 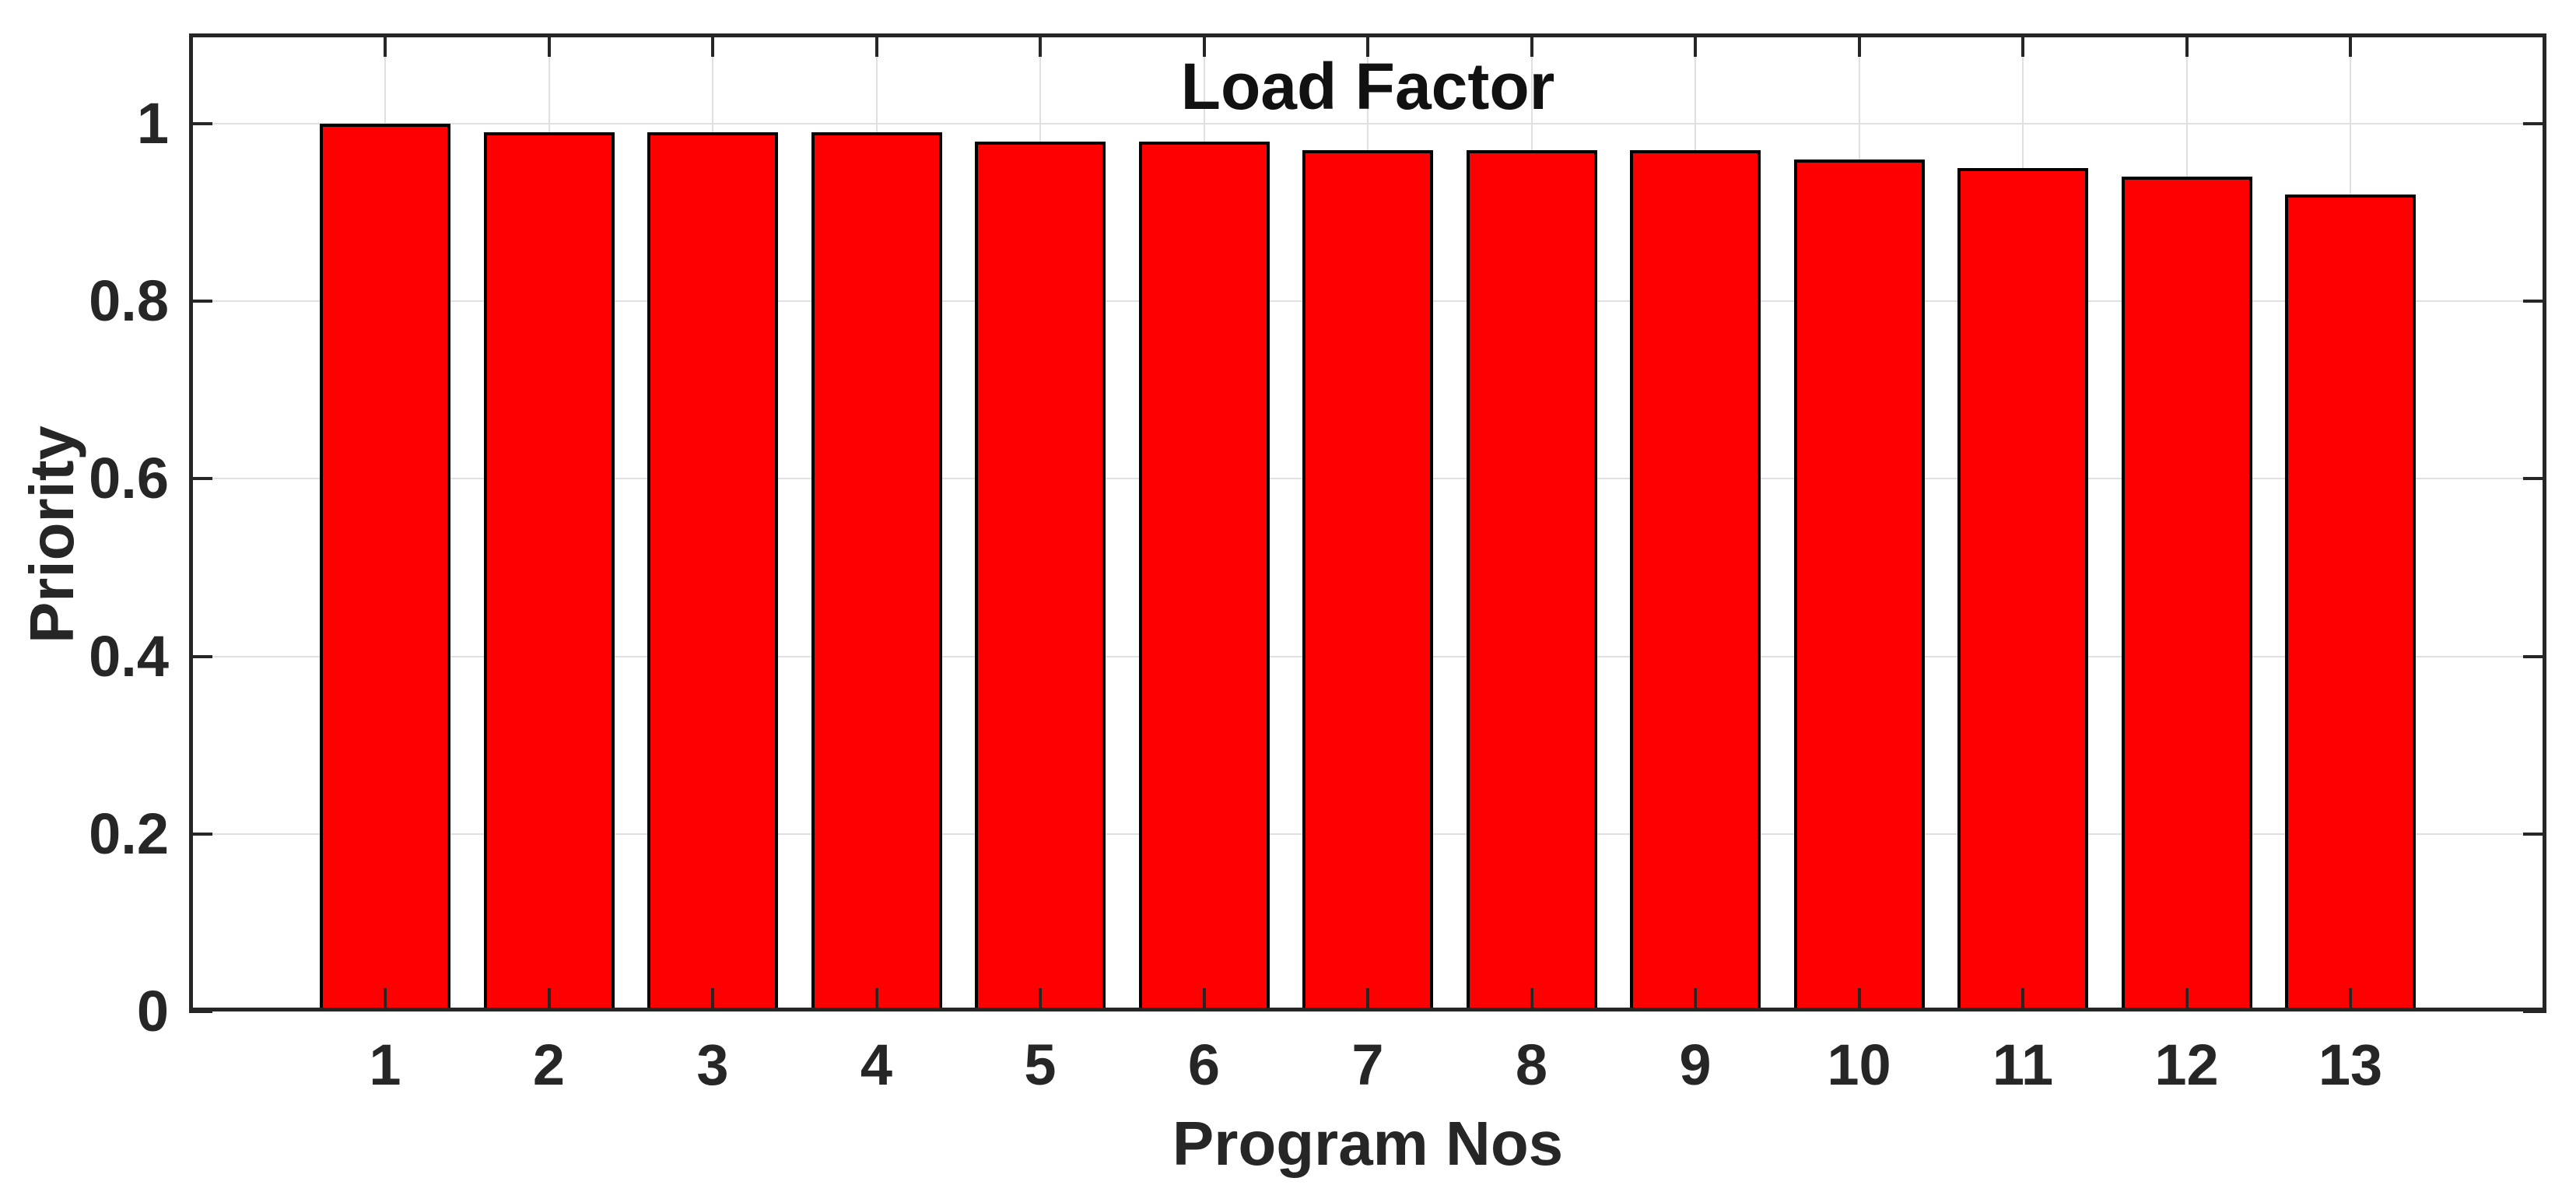 What do you see at coordinates (1368, 1144) in the screenshot?
I see `x-axis-label: Program Nos` at bounding box center [1368, 1144].